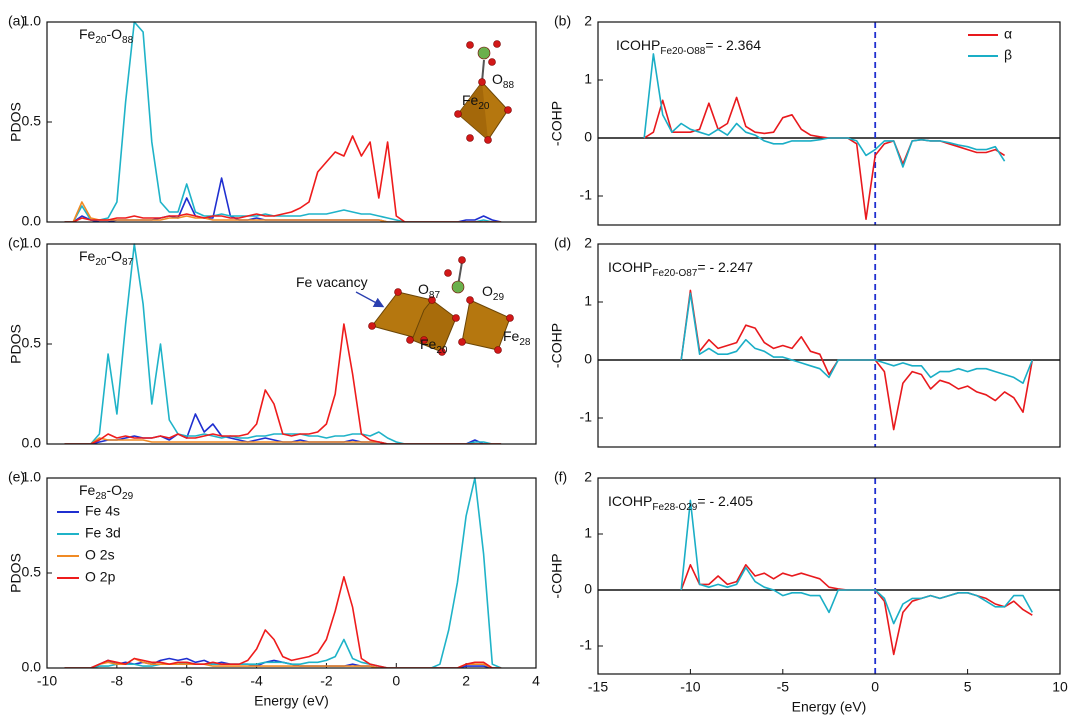 This screenshot has width=1070, height=726. I want to click on annotation: Fe28-O29, so click(106, 492).